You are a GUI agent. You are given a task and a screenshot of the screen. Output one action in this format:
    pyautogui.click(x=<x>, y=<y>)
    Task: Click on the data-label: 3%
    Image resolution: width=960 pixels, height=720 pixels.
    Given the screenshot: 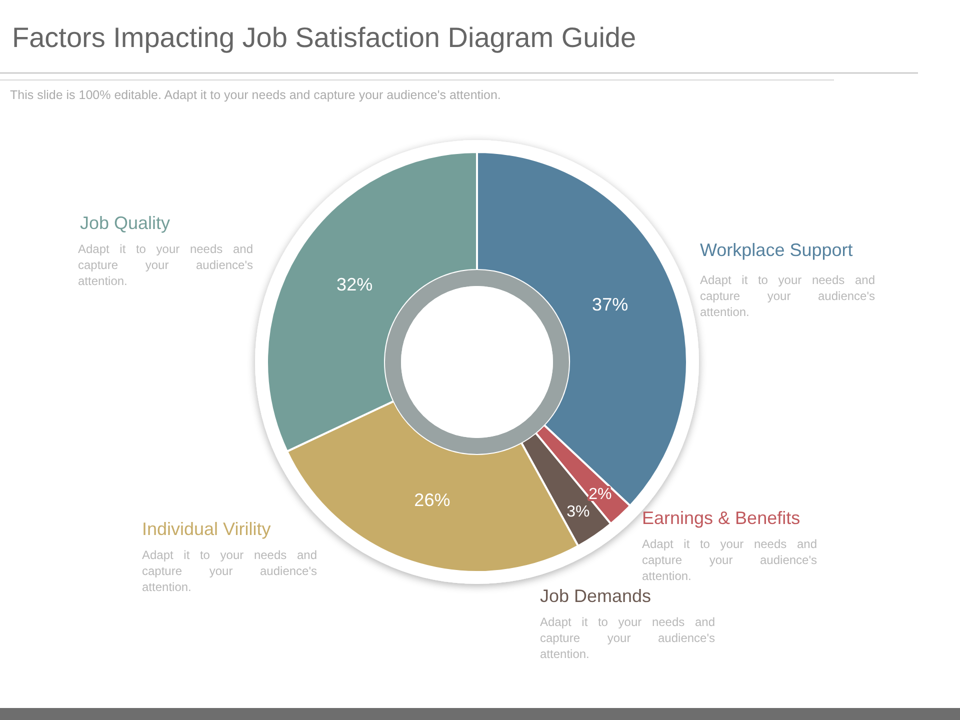 What is the action you would take?
    pyautogui.click(x=578, y=511)
    